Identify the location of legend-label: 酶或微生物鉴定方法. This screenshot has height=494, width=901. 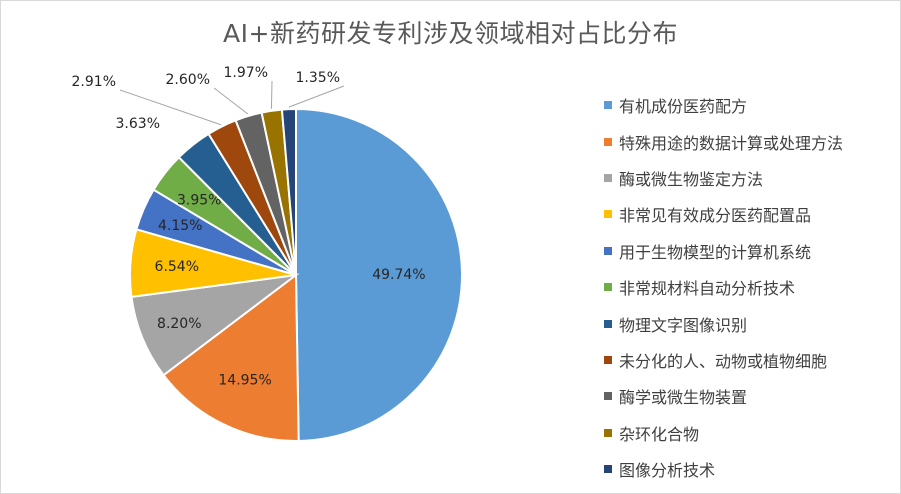
(691, 179).